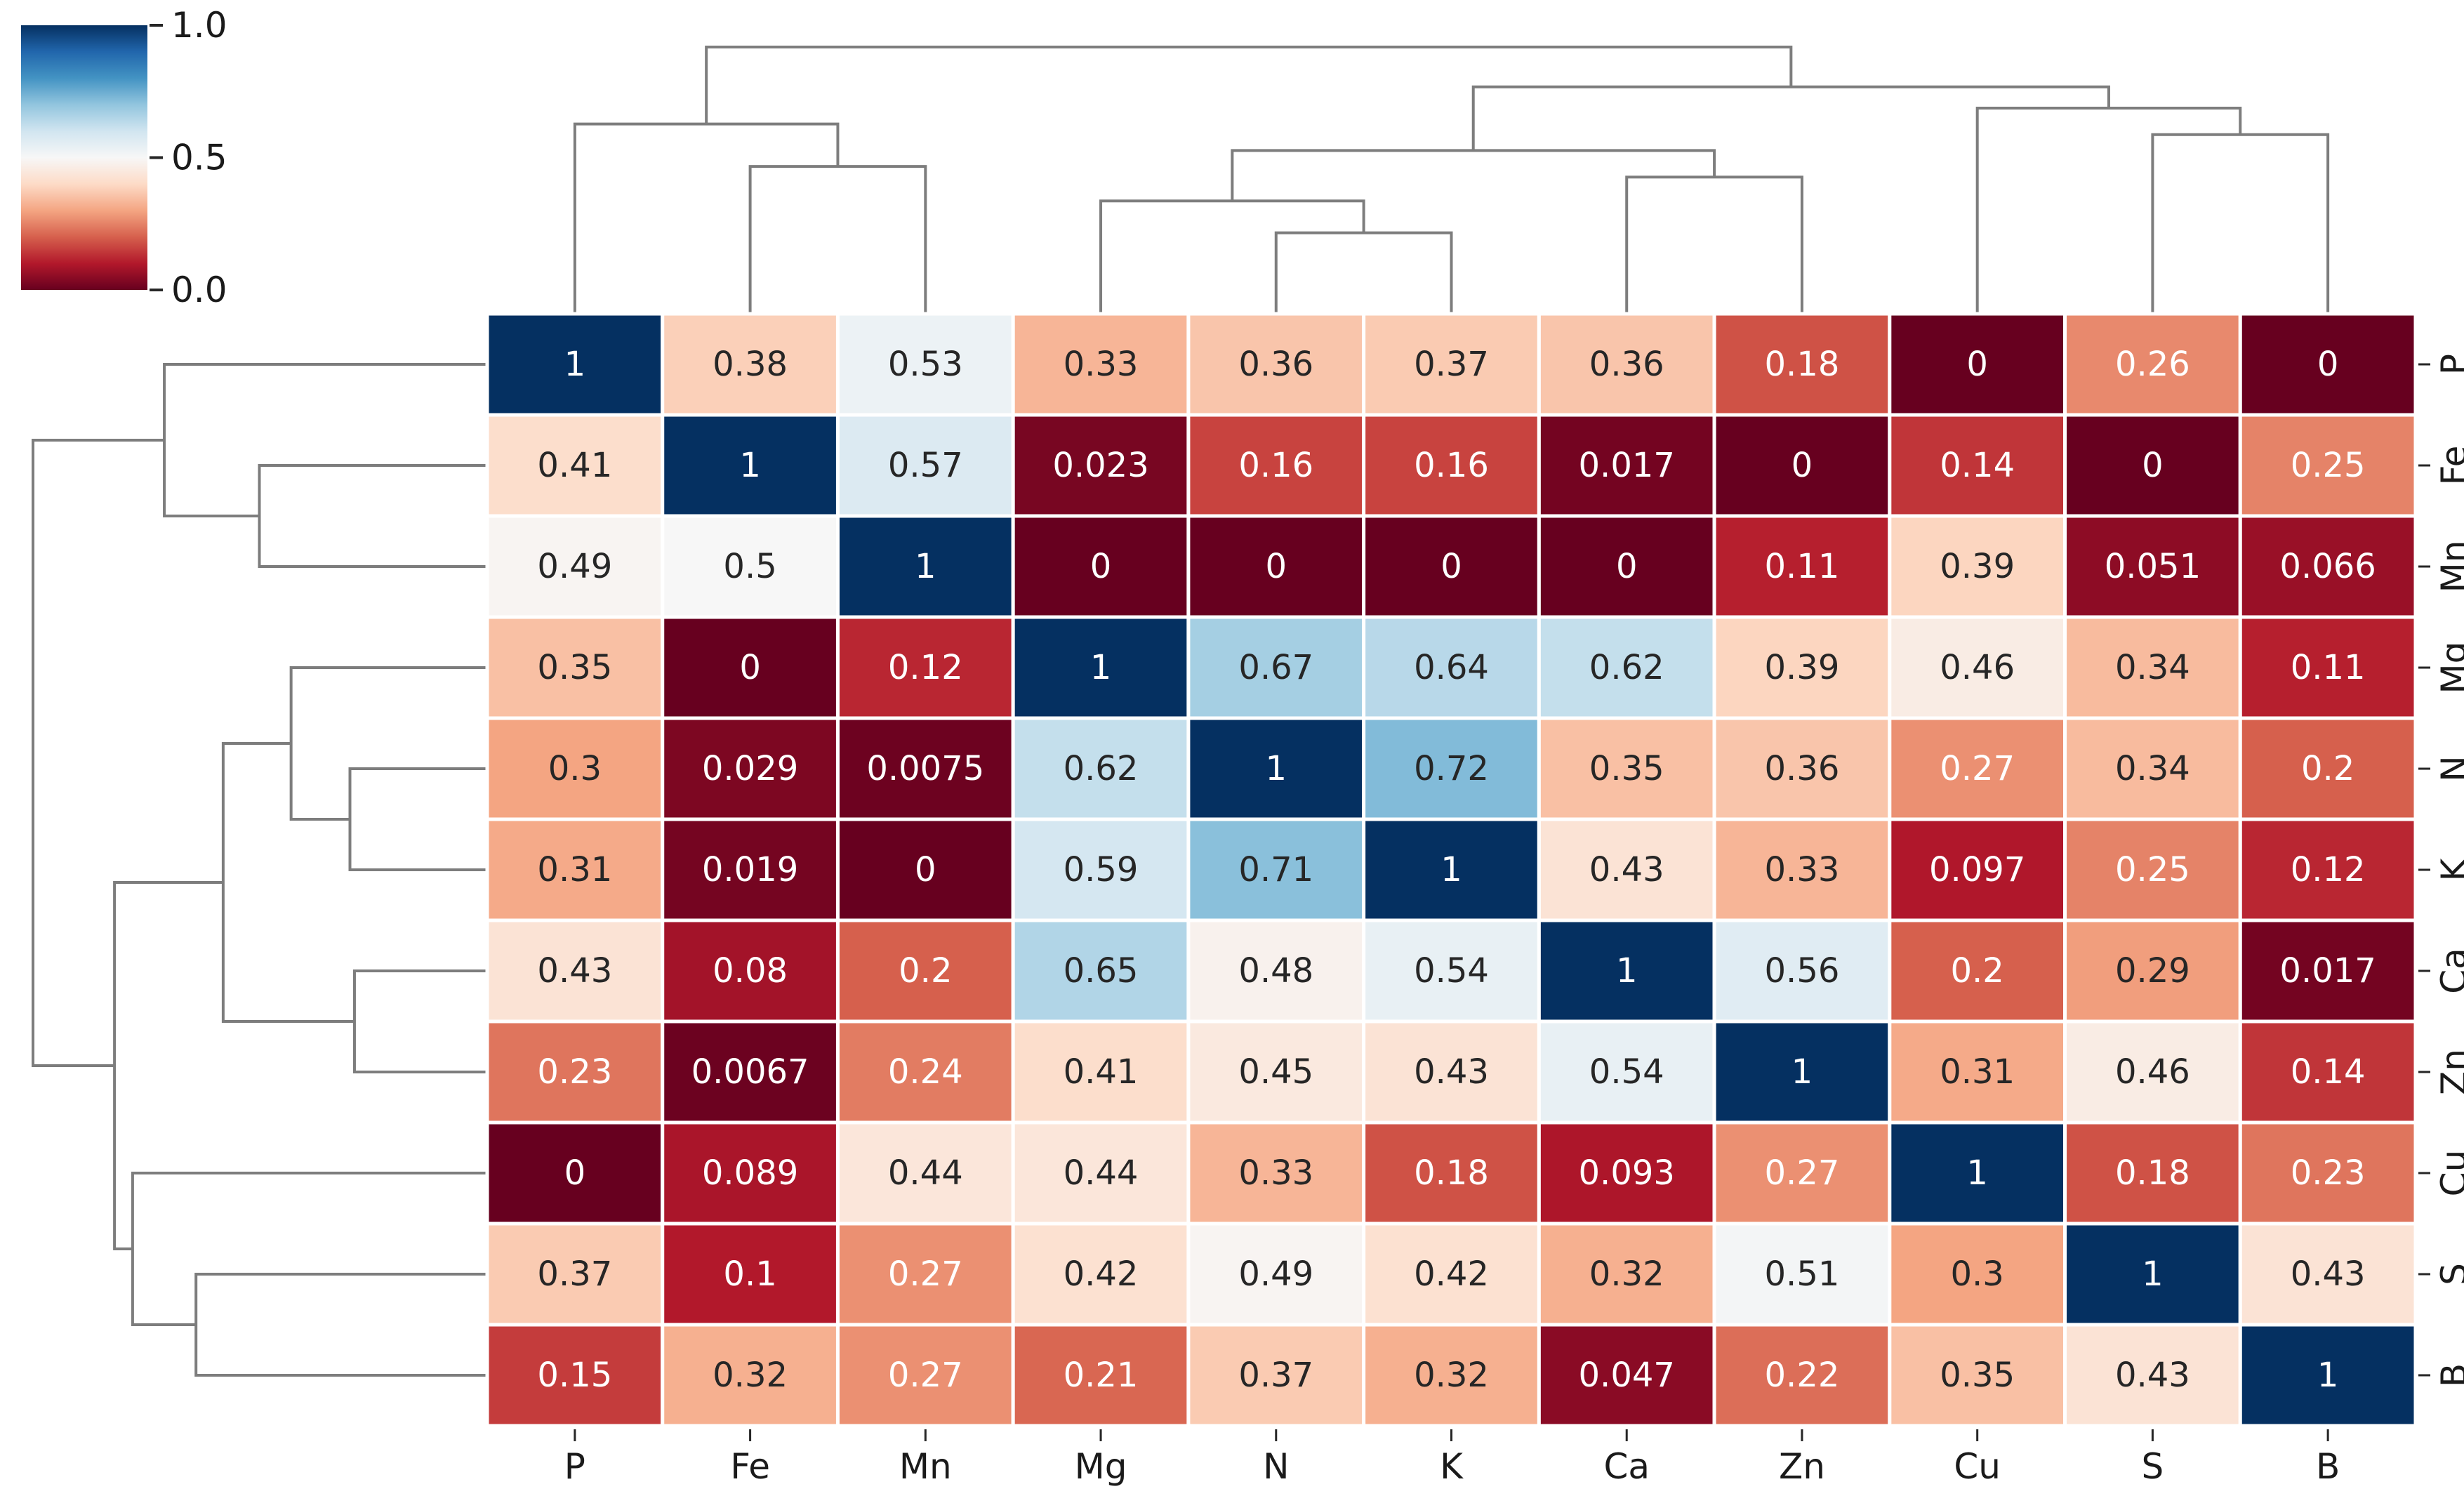  I want to click on cell-value: 0.33, so click(1101, 365).